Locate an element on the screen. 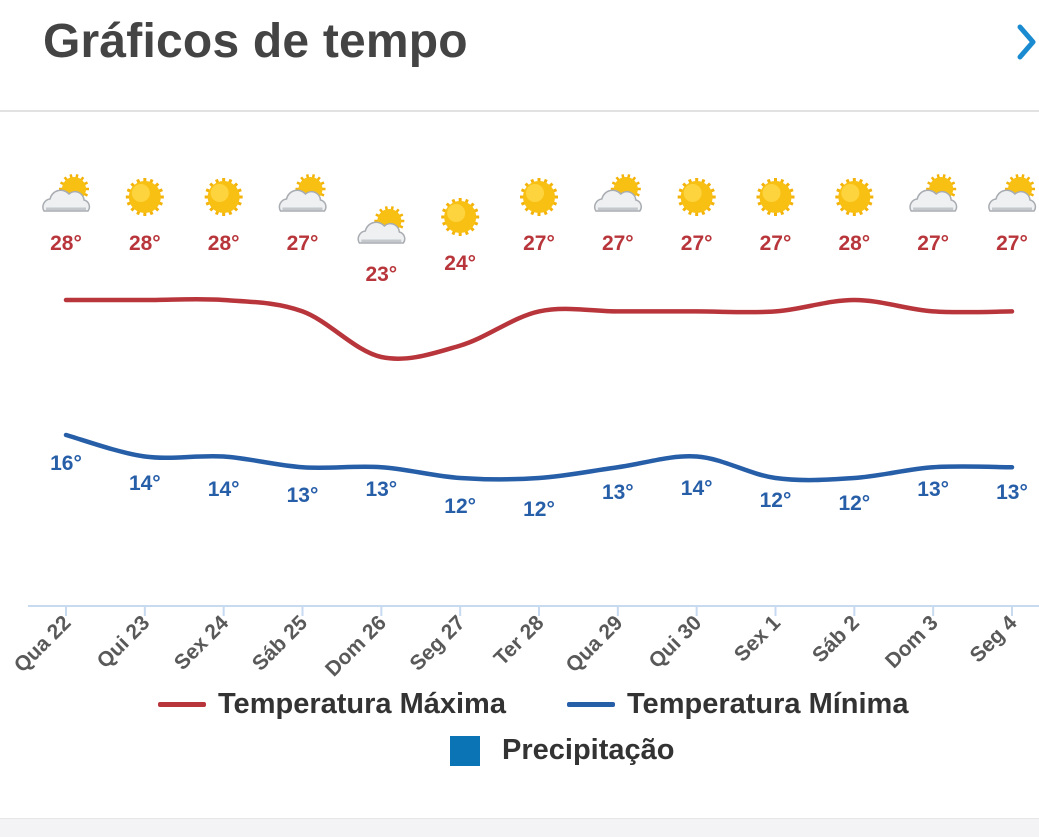  min-label-7: 13° is located at coordinates (618, 492).